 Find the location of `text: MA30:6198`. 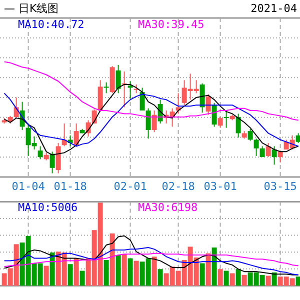

text: MA30:6198 is located at coordinates (168, 207).